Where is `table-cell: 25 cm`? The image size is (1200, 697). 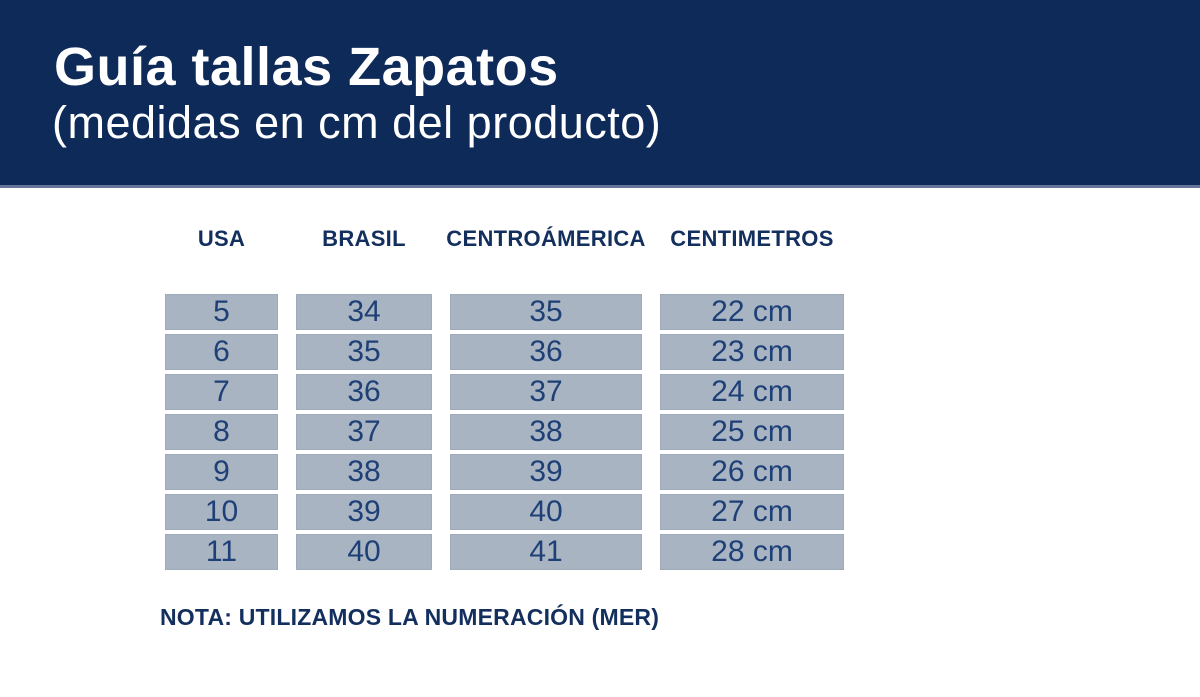 table-cell: 25 cm is located at coordinates (752, 432).